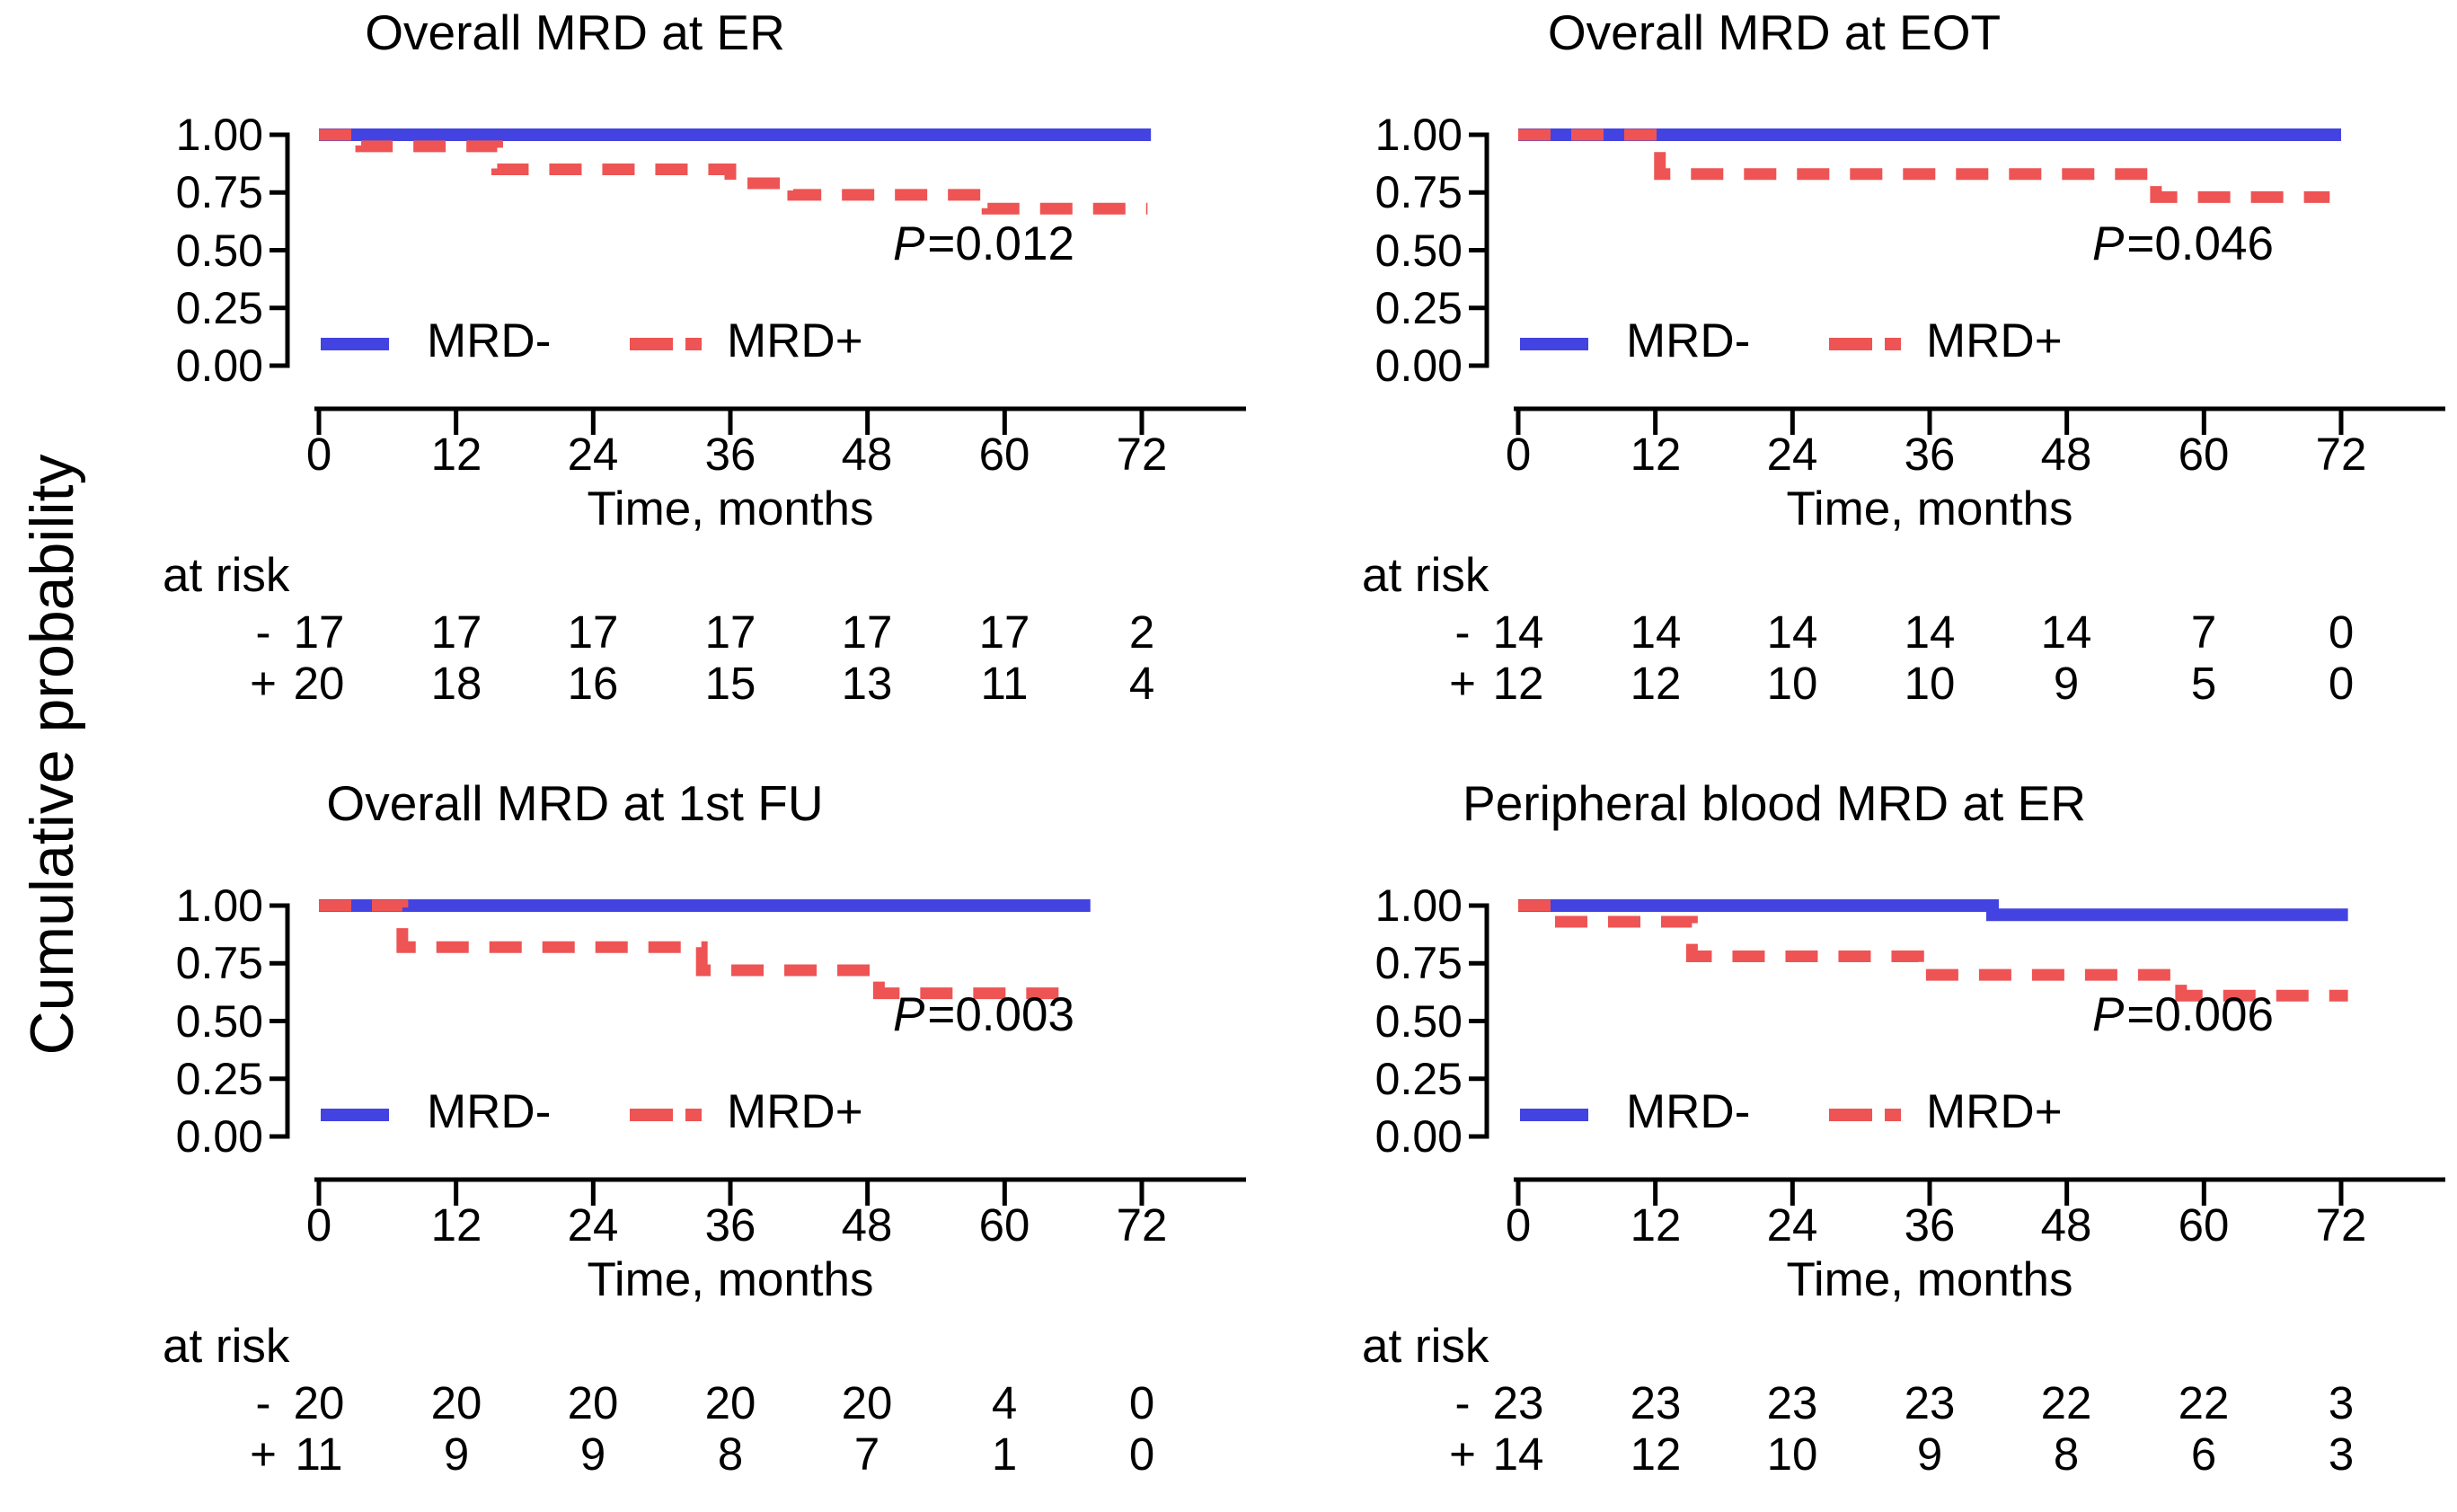 This screenshot has height=1512, width=2457. What do you see at coordinates (1004, 1454) in the screenshot?
I see `risk-count: 1` at bounding box center [1004, 1454].